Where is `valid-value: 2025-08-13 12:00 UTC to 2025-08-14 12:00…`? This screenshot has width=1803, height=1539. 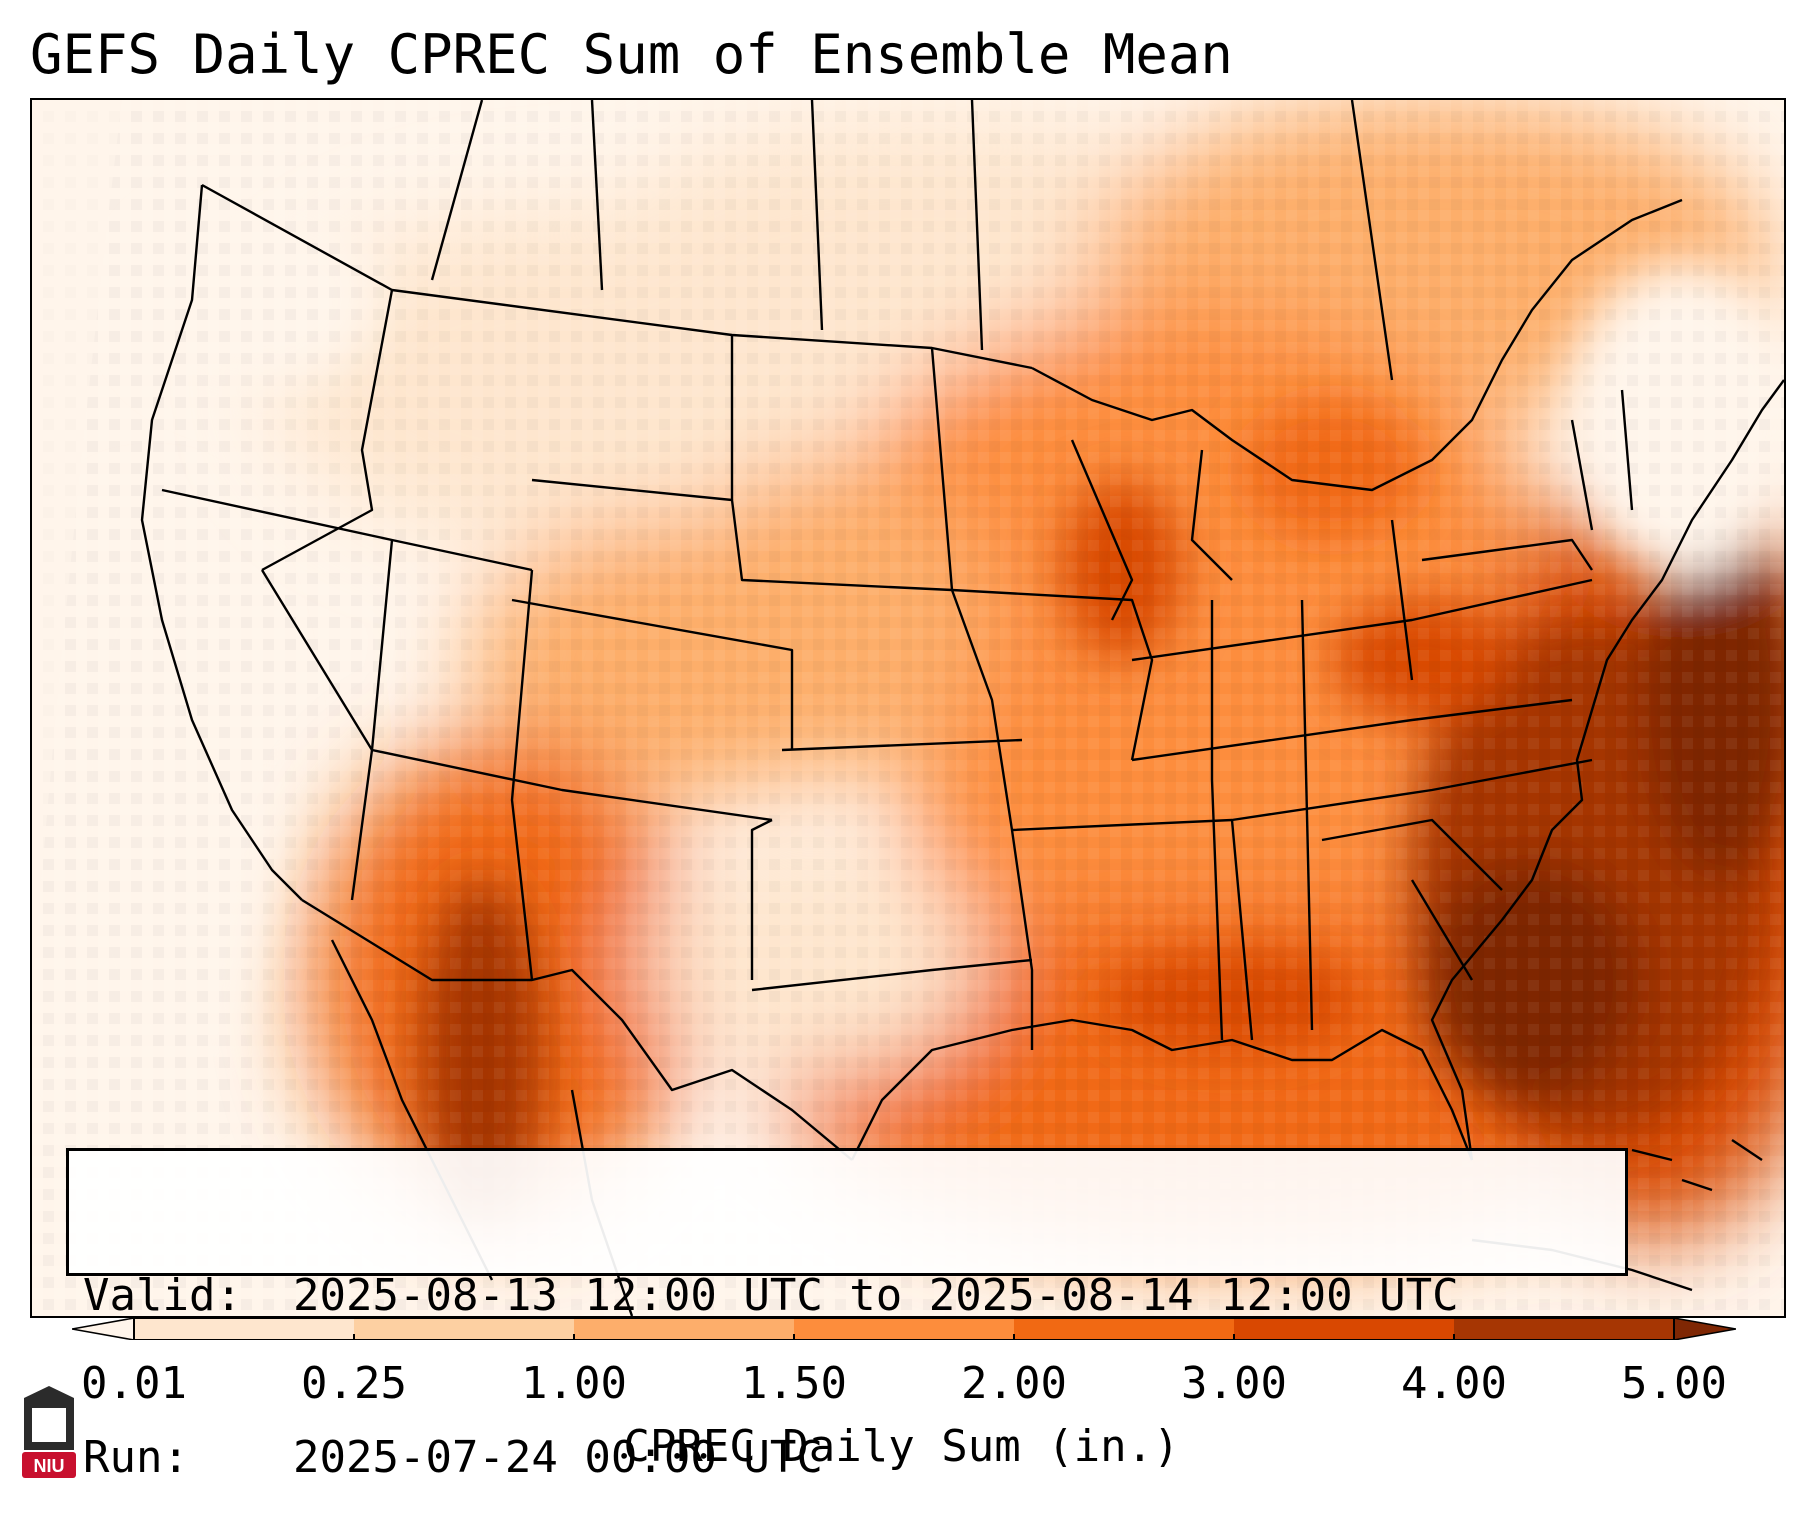
valid-value: 2025-08-13 12:00 UTC to 2025-08-14 12:00… is located at coordinates (876, 1295).